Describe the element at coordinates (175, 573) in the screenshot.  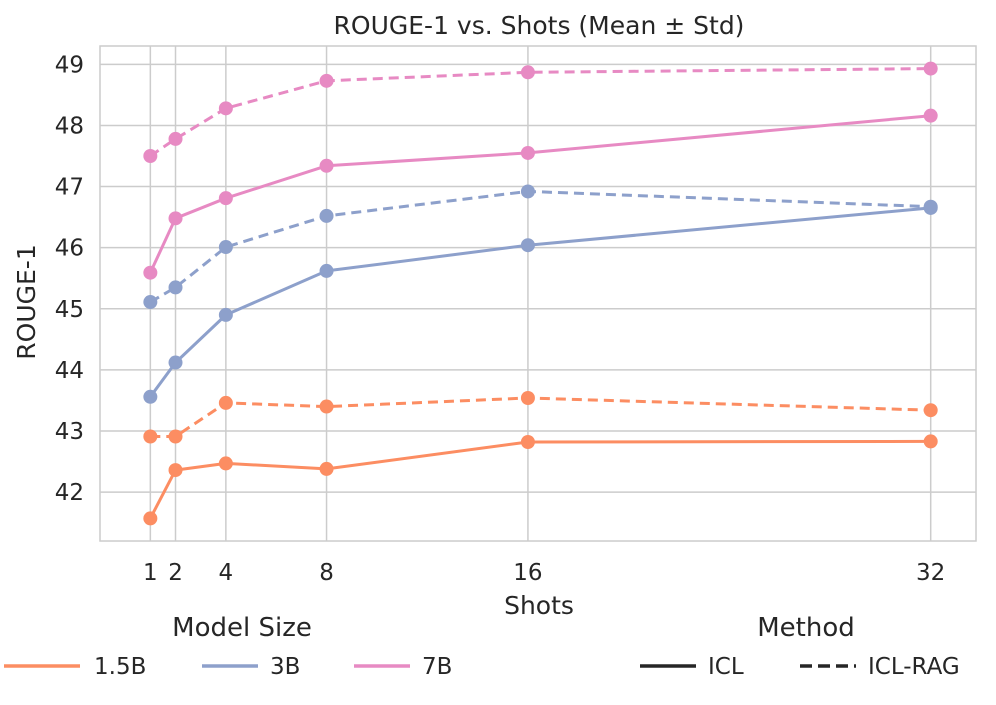
I see `x-tick-label: 2` at that location.